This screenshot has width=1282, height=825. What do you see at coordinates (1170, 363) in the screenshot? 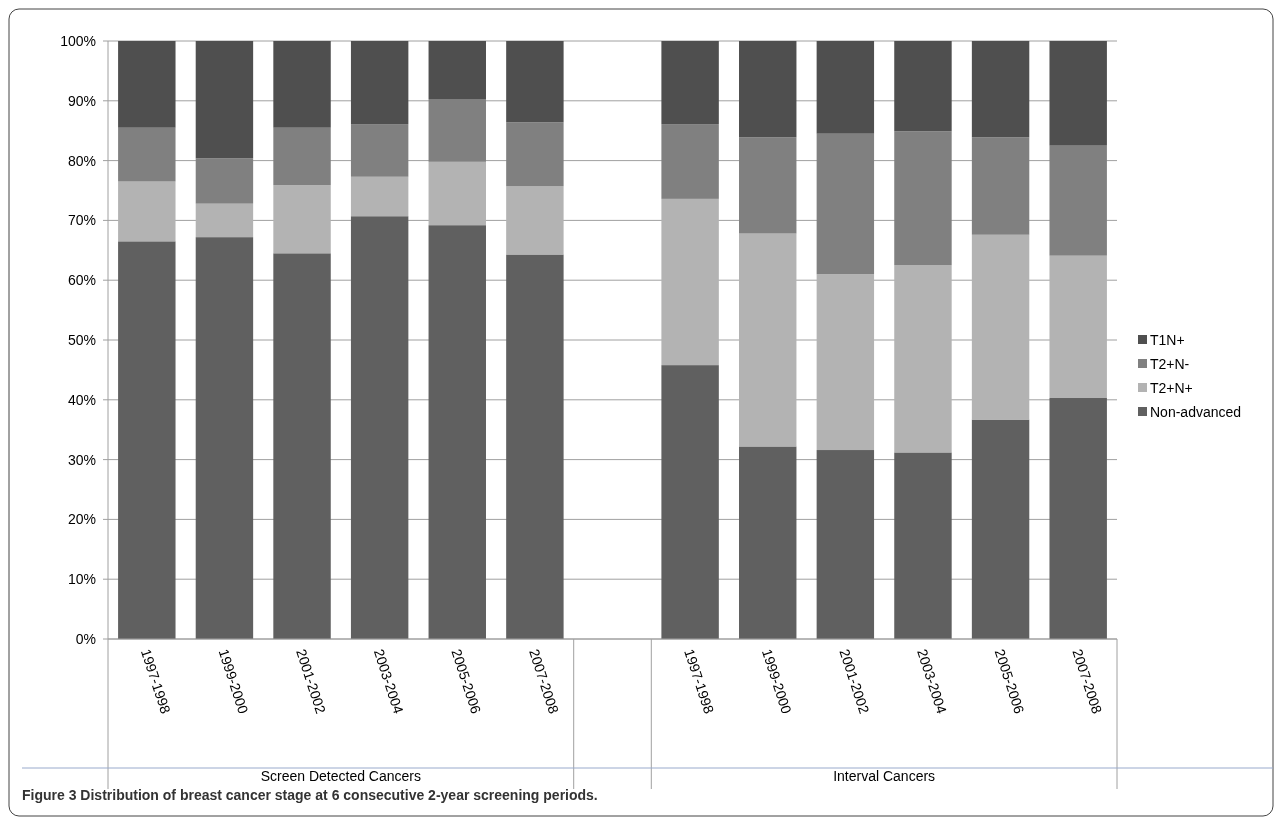
I see `legend-label: T2+N-` at bounding box center [1170, 363].